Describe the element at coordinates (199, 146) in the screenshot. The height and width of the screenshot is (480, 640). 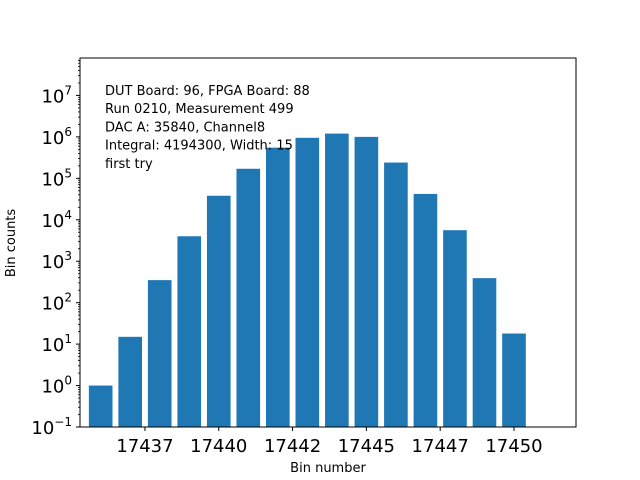
I see `annotation-line: Integral: 4194300, Width: 15` at that location.